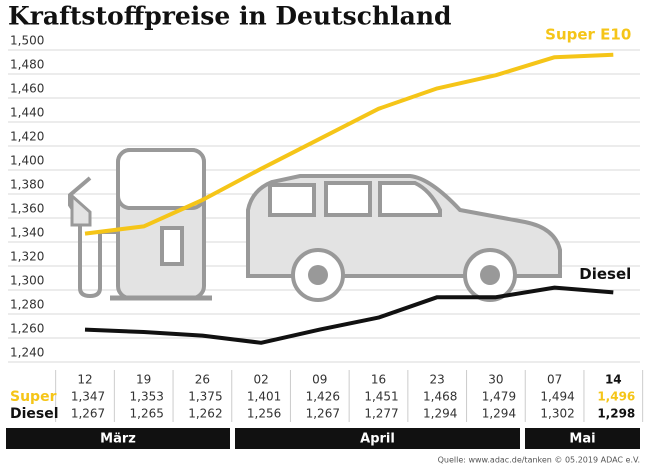 The width and height of the screenshot is (650, 470). What do you see at coordinates (143, 380) in the screenshot?
I see `x-tick-label: 19` at bounding box center [143, 380].